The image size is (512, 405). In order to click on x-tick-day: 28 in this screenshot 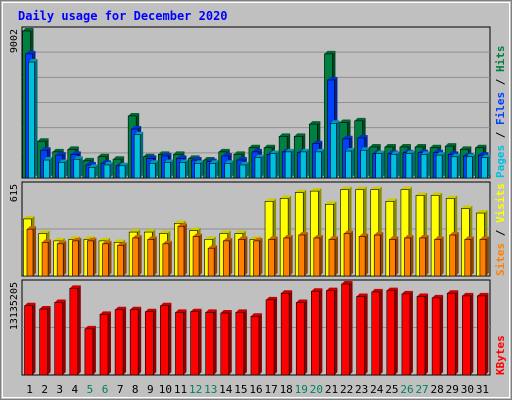, I will do `click(437, 389)`.